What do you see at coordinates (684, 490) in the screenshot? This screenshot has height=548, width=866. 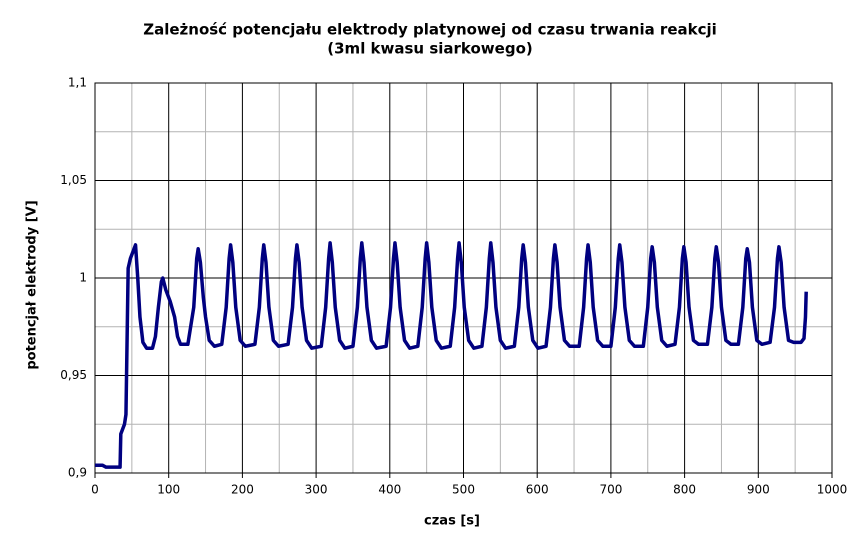 I see `x-tick-label: 800` at bounding box center [684, 490].